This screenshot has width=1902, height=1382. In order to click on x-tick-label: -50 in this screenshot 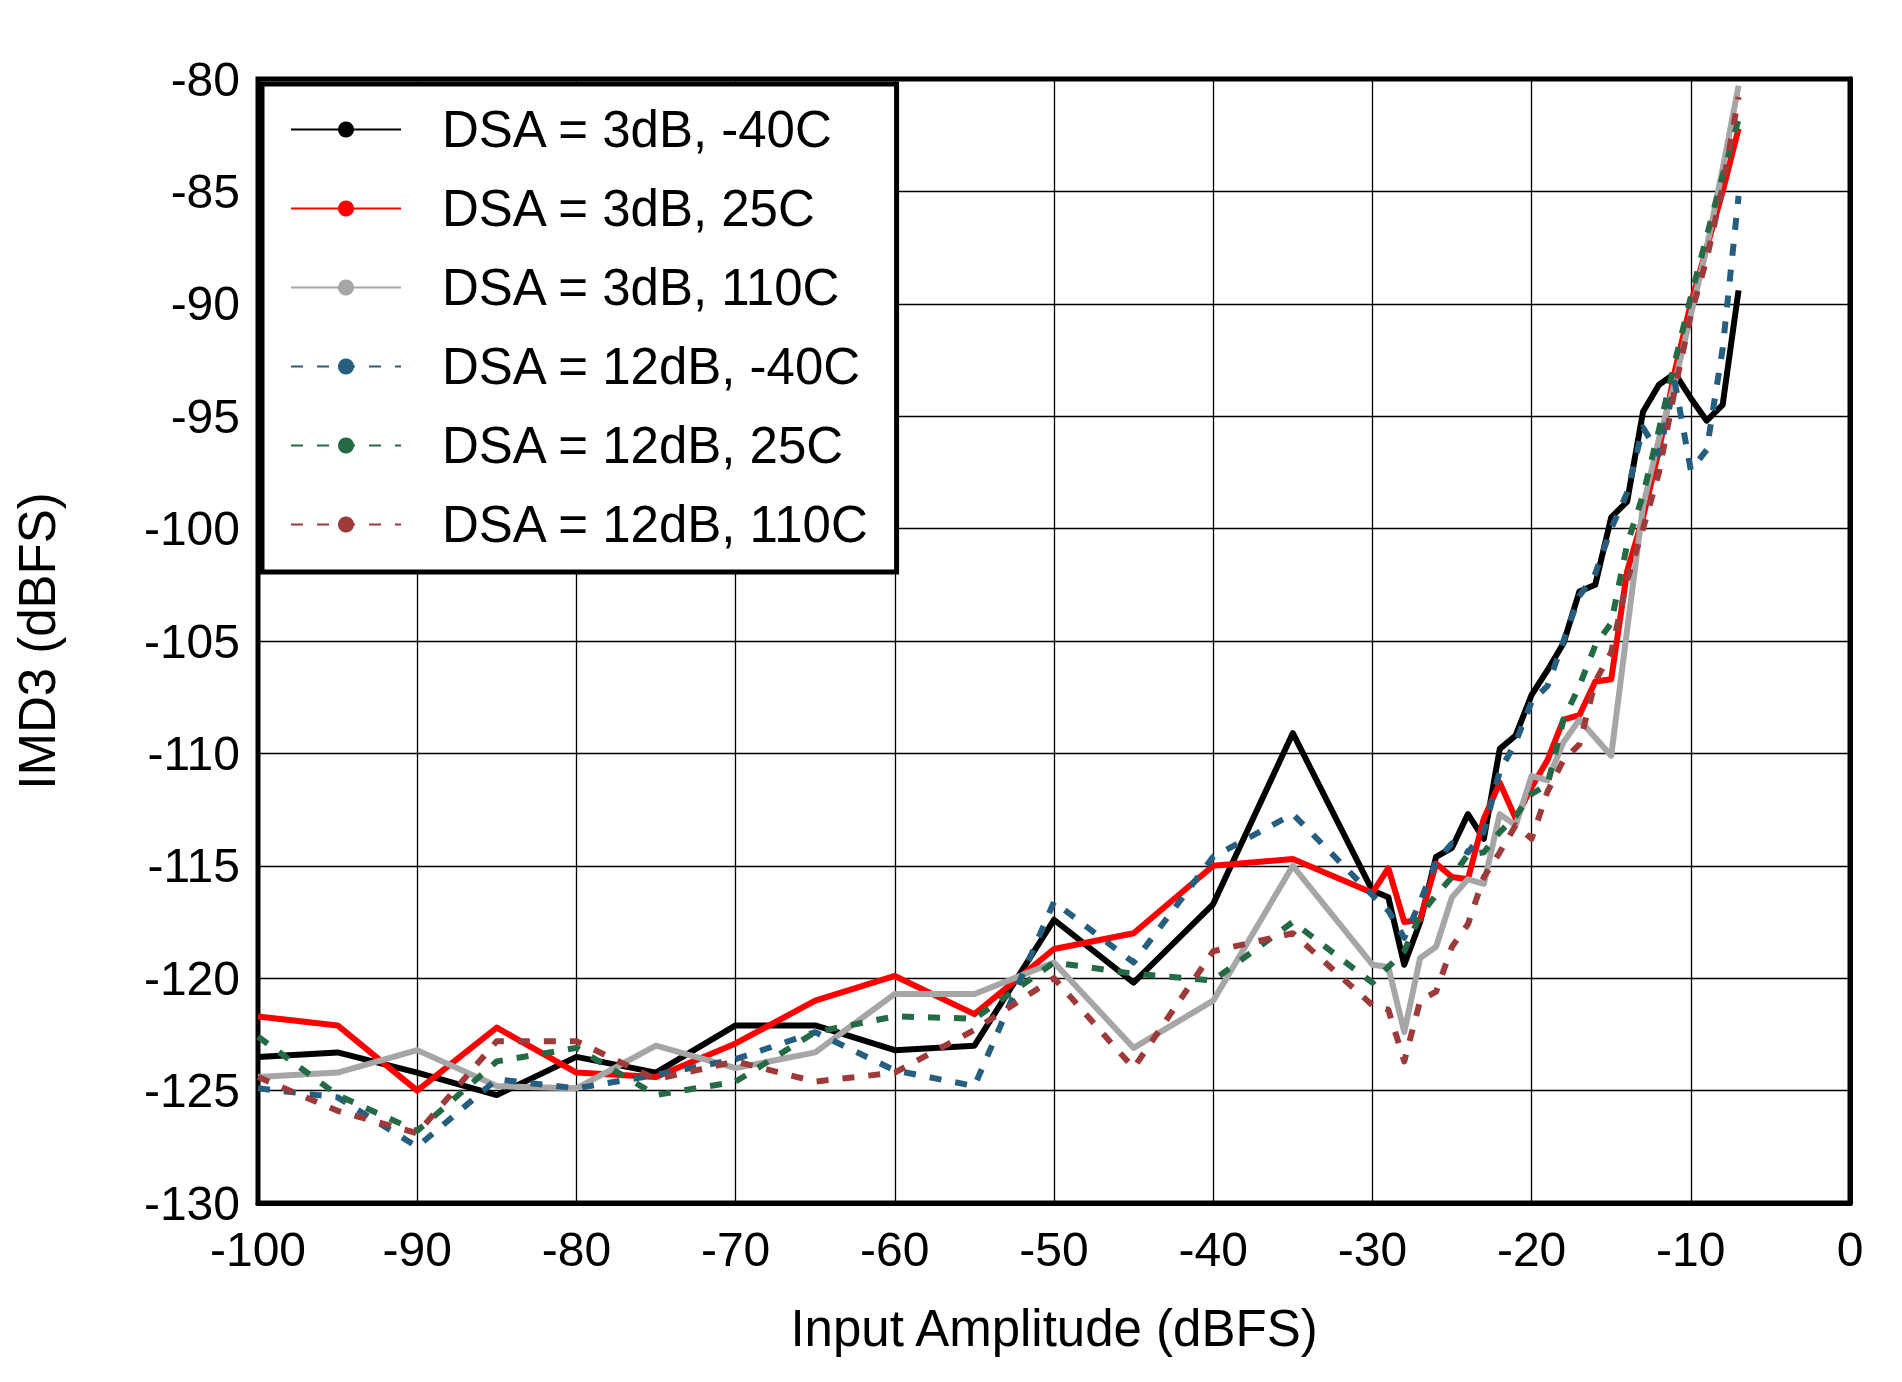, I will do `click(1054, 1249)`.